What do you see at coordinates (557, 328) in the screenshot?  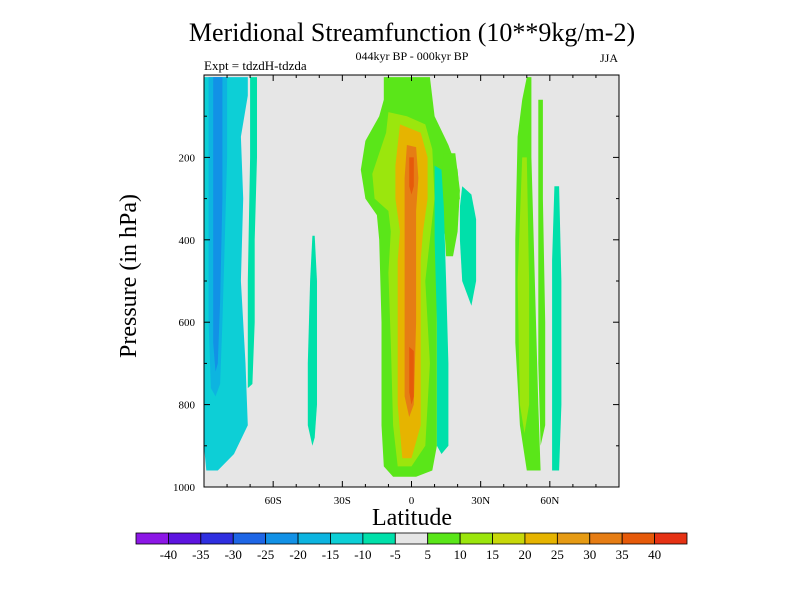 I see `contour-region-nh-band-cyan` at bounding box center [557, 328].